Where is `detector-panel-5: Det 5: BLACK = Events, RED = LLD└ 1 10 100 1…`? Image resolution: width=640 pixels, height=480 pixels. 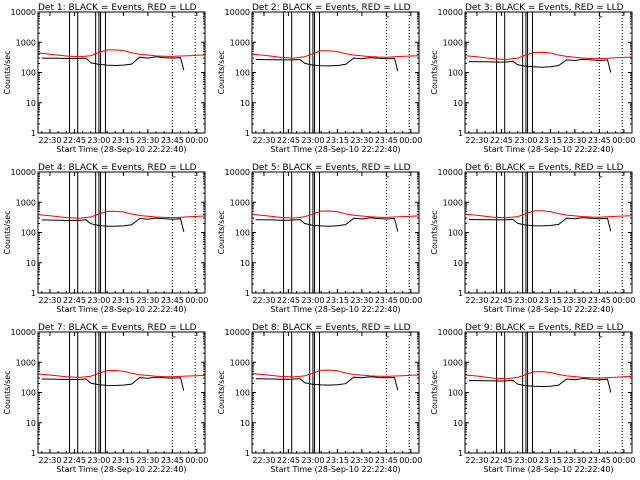
detector-panel-5: Det 5: BLACK = Events, RED = LLD└ 1 10 100 1… is located at coordinates (319, 238).